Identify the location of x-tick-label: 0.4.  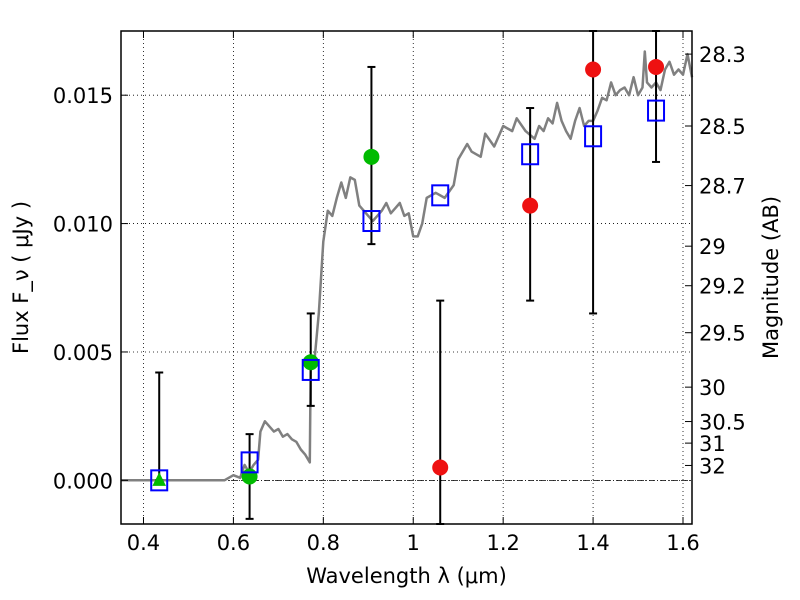
(143, 543).